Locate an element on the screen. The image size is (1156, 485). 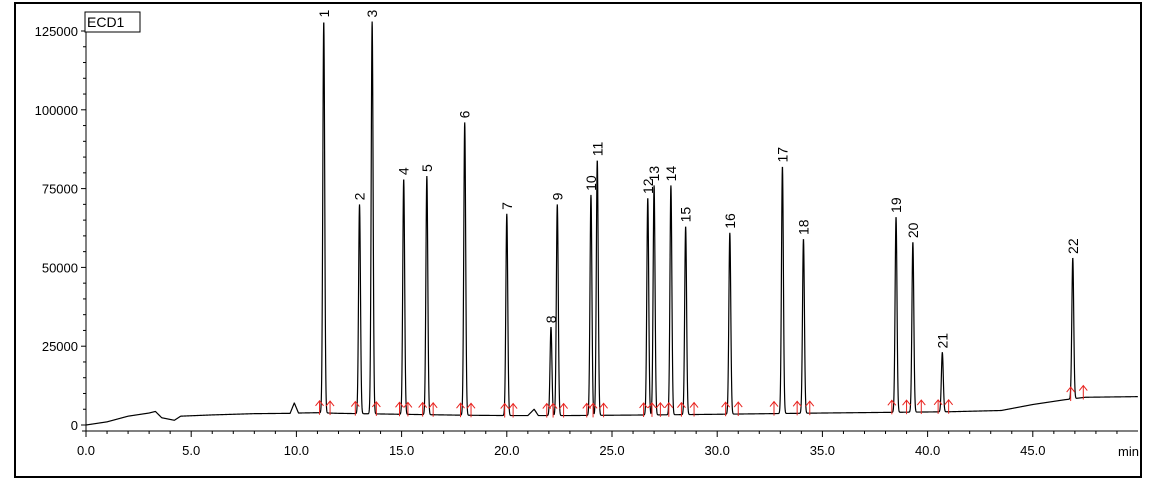
x-tick-label: 35.0 is located at coordinates (822, 450).